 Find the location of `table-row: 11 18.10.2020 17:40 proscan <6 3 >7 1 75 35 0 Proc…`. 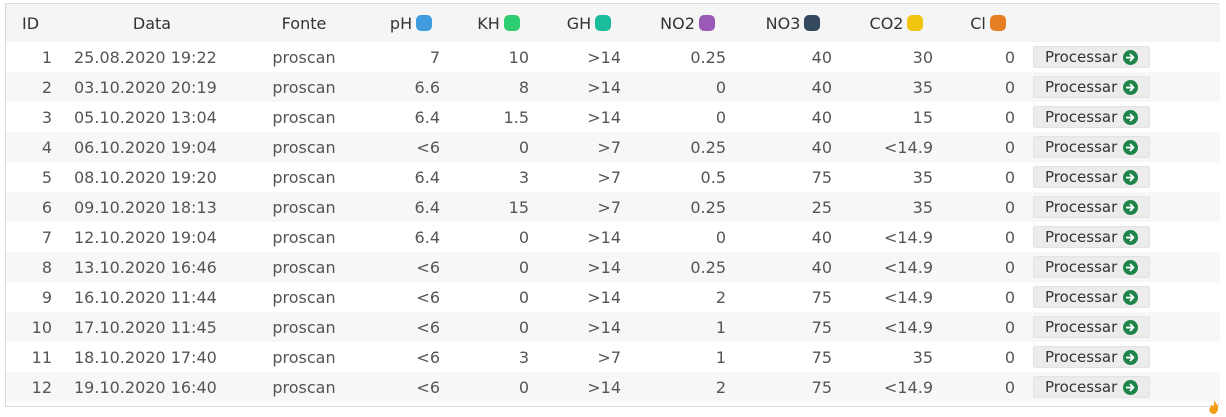

table-row: 11 18.10.2020 17:40 proscan <6 3 >7 1 75 35 0 Proc… is located at coordinates (613, 357).